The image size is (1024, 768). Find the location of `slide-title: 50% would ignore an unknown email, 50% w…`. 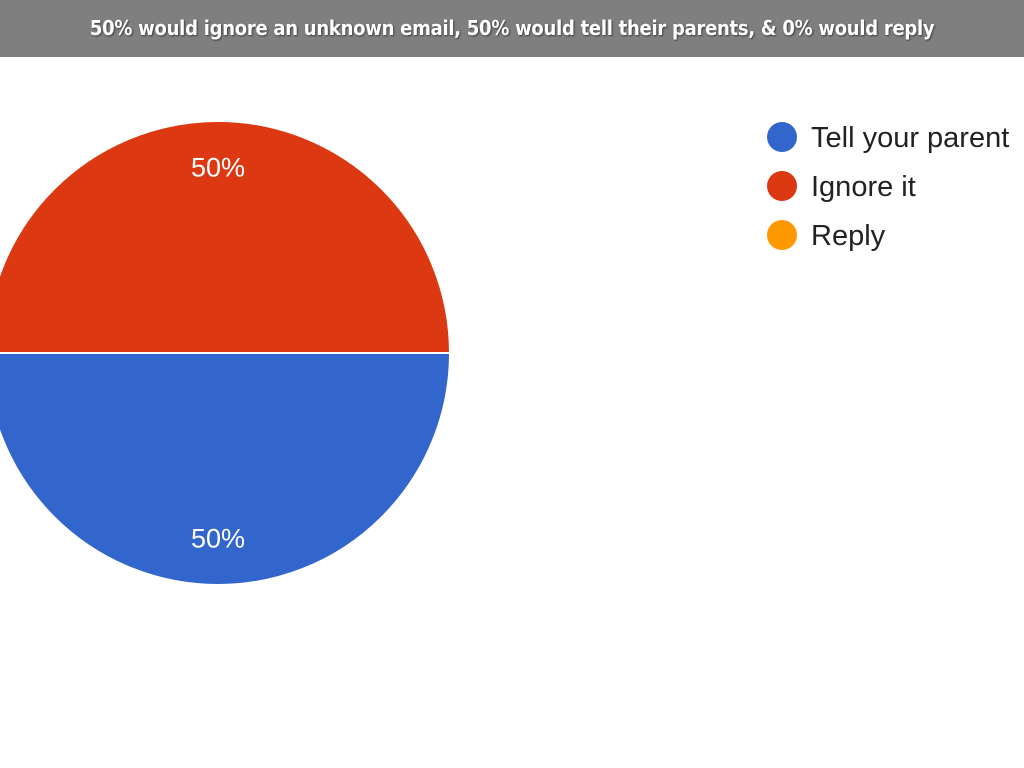

slide-title: 50% would ignore an unknown email, 50% w… is located at coordinates (512, 27).